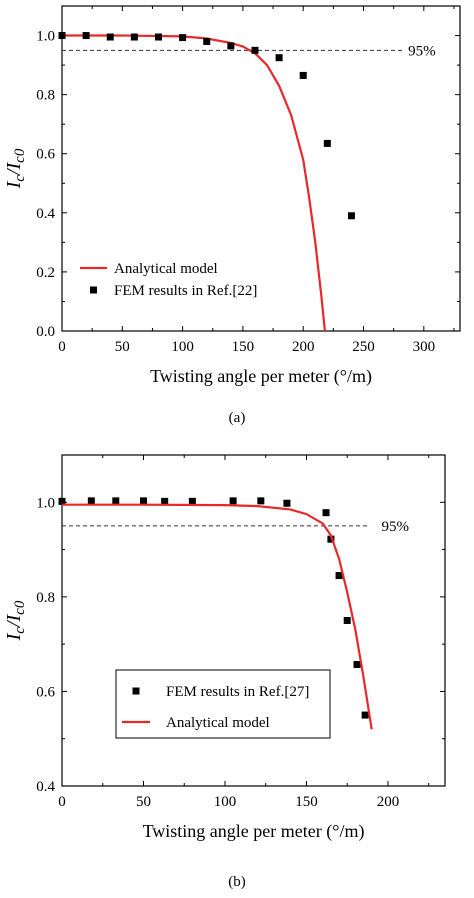  Describe the element at coordinates (237, 418) in the screenshot. I see `figure-caption: (a)` at that location.